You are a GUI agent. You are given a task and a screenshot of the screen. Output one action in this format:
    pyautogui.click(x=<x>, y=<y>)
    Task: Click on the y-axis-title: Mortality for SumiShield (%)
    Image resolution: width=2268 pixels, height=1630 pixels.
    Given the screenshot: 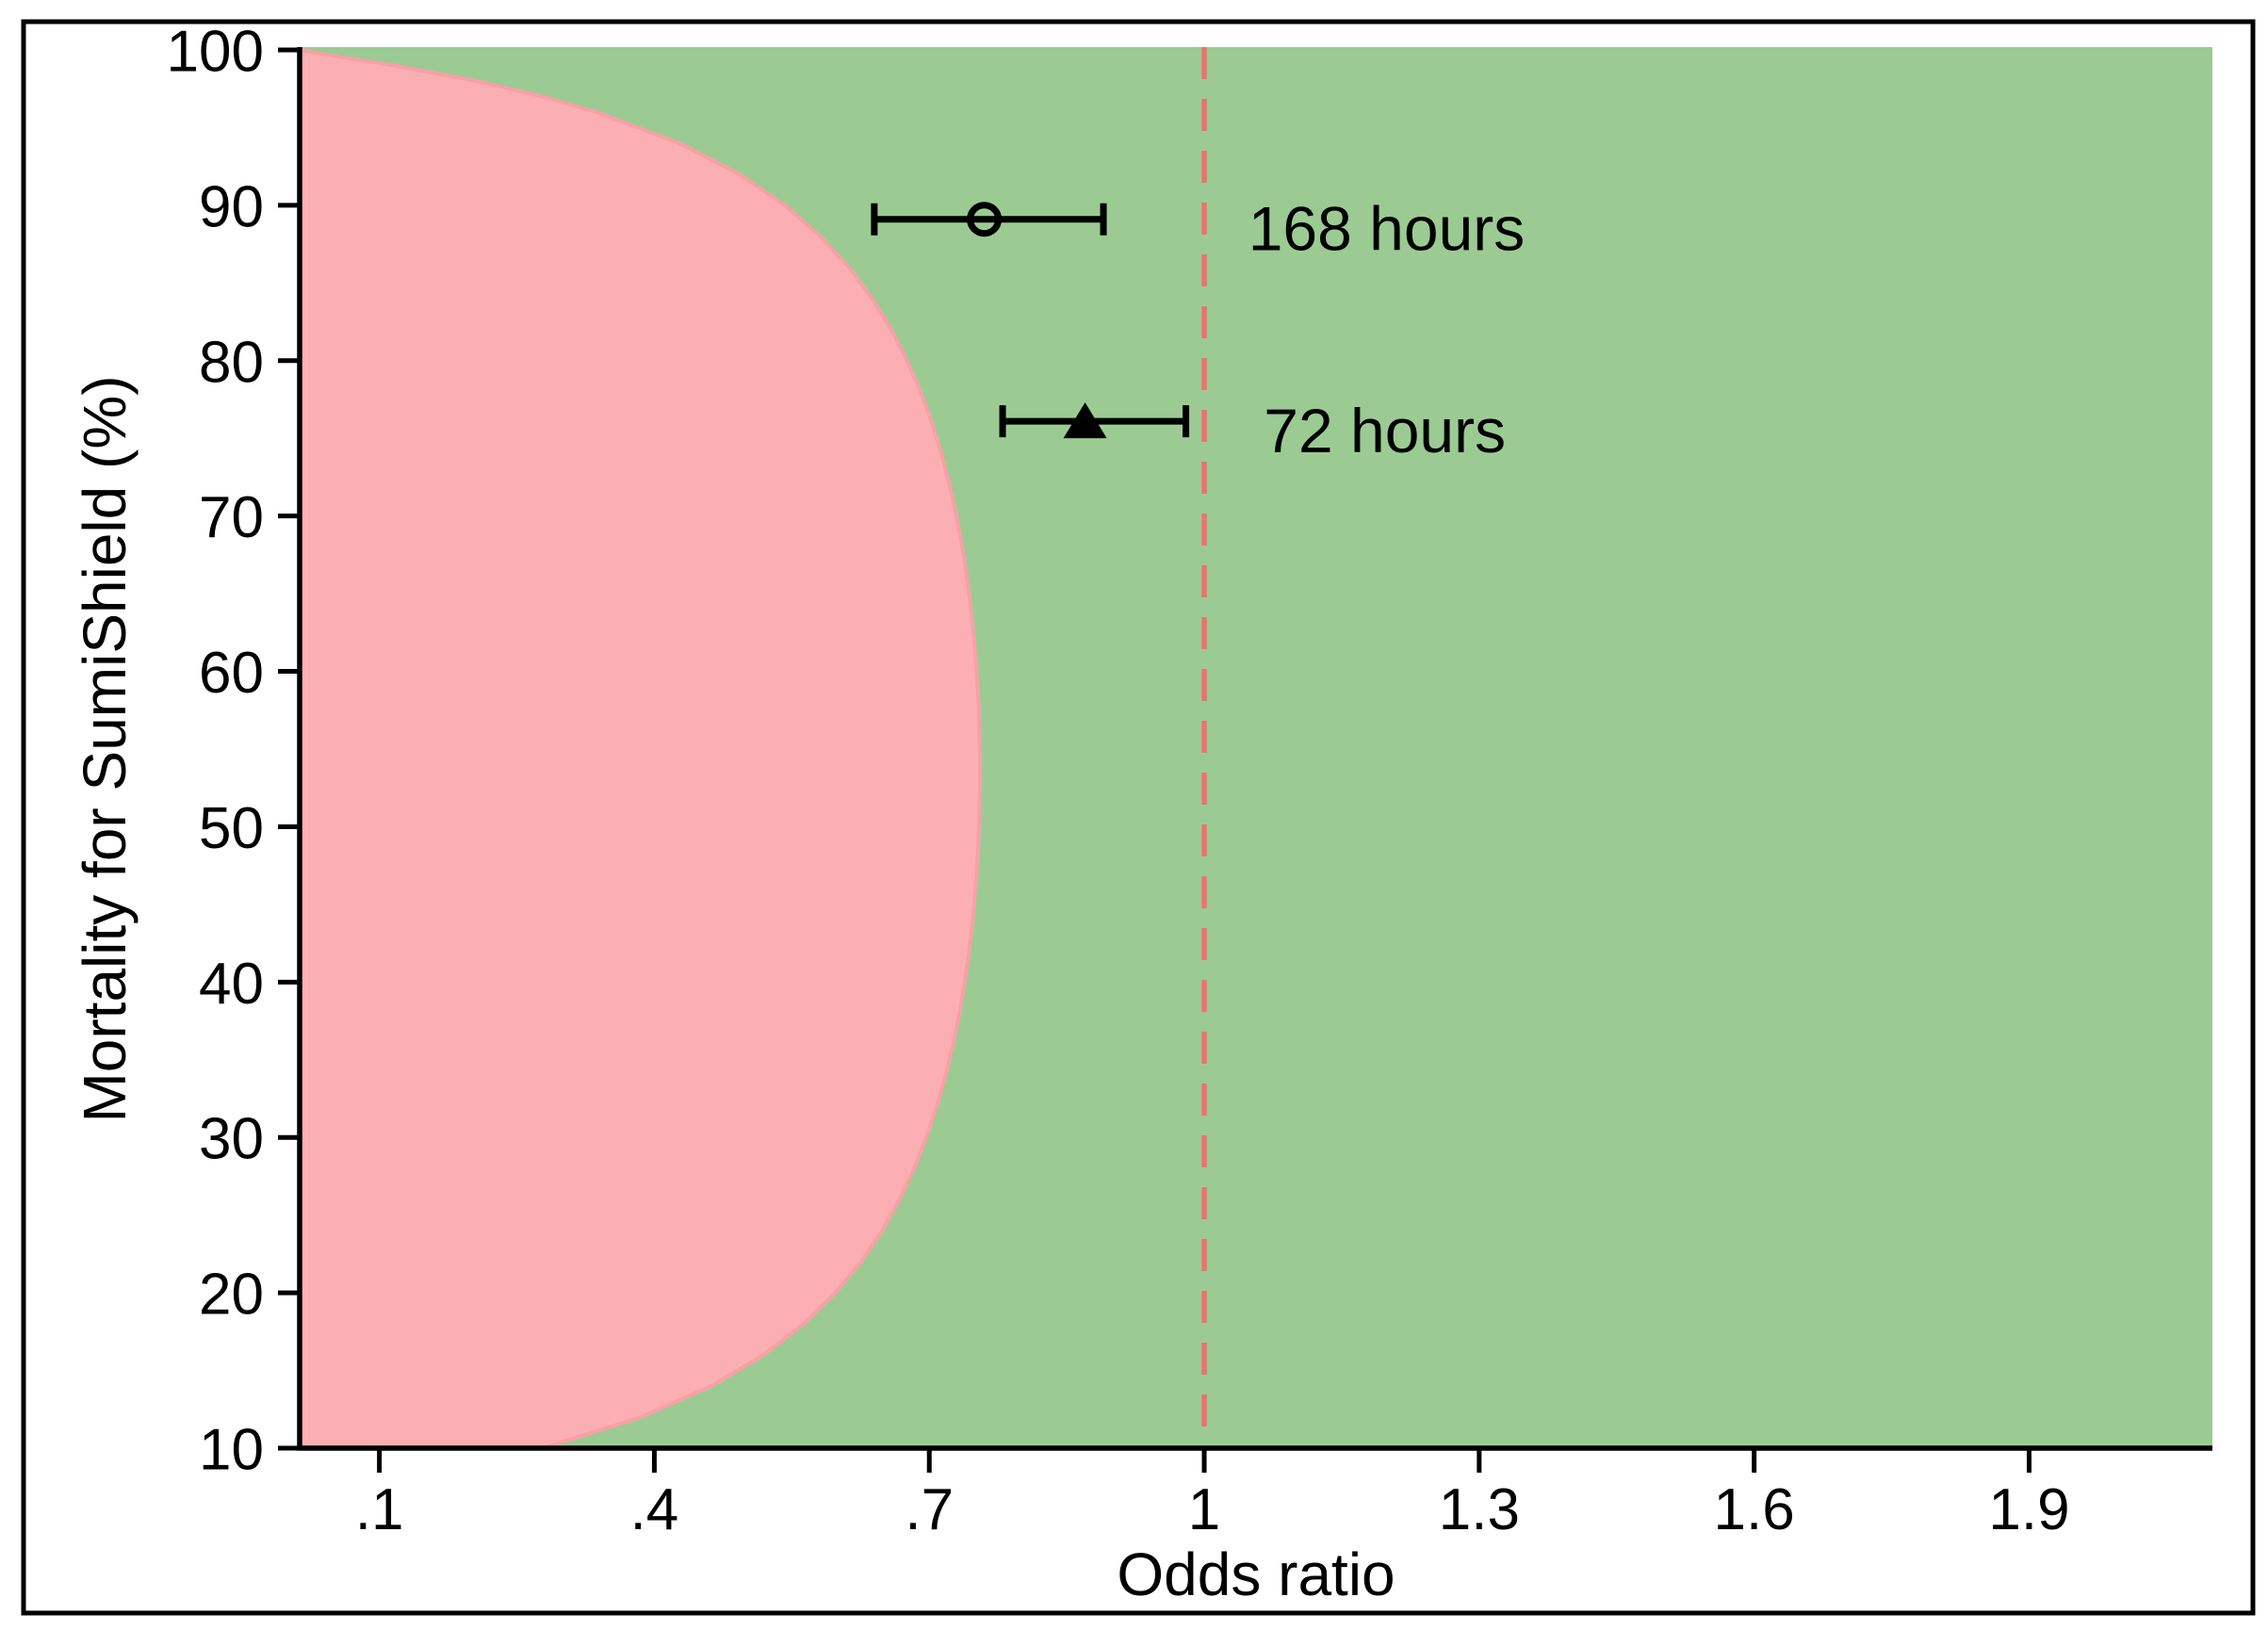 What is the action you would take?
    pyautogui.click(x=105, y=749)
    